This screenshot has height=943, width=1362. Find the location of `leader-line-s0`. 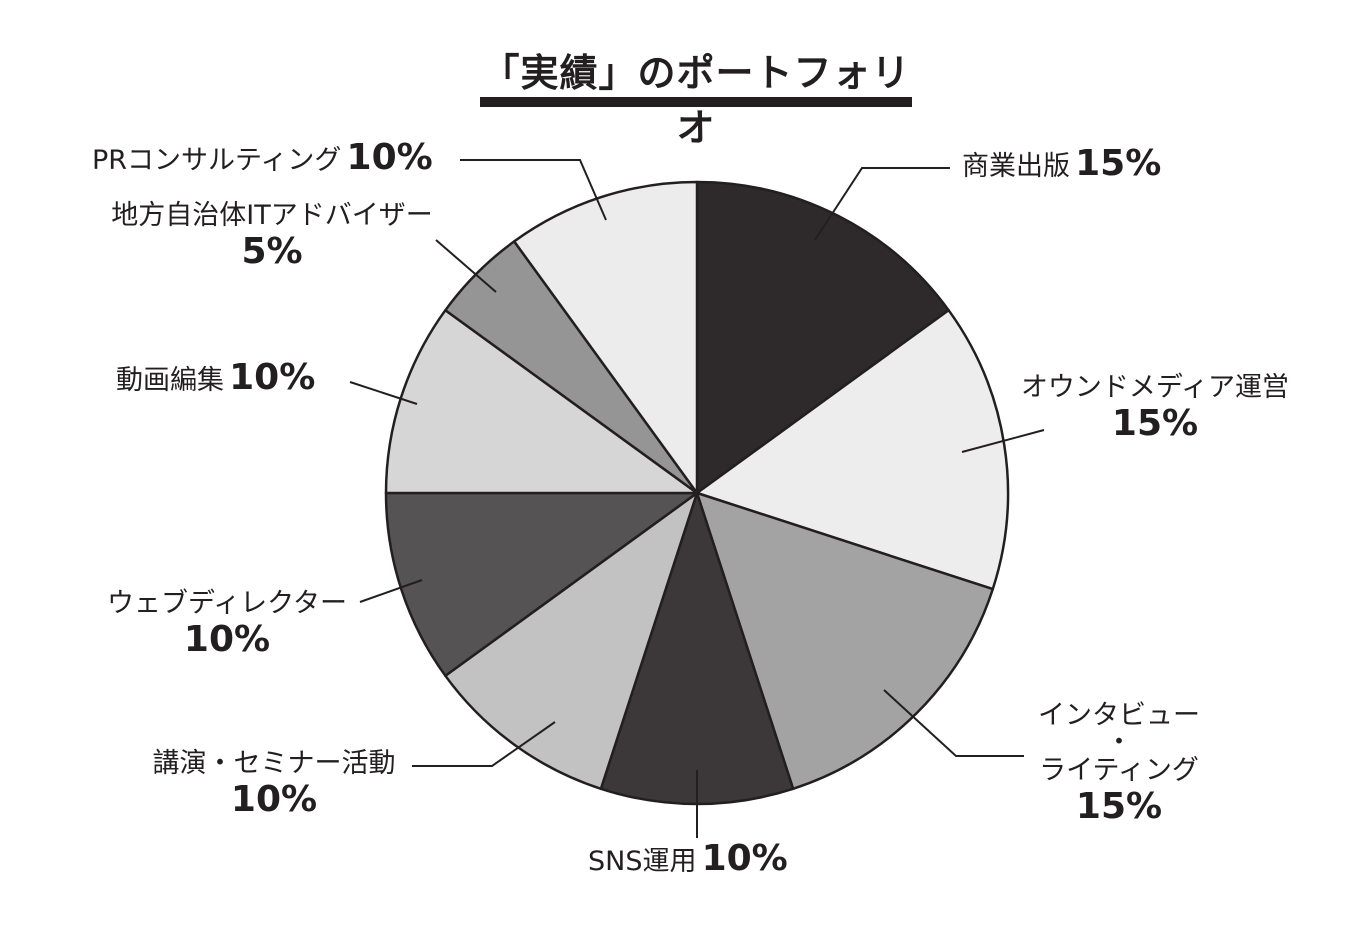

leader-line-s0 is located at coordinates (882, 204).